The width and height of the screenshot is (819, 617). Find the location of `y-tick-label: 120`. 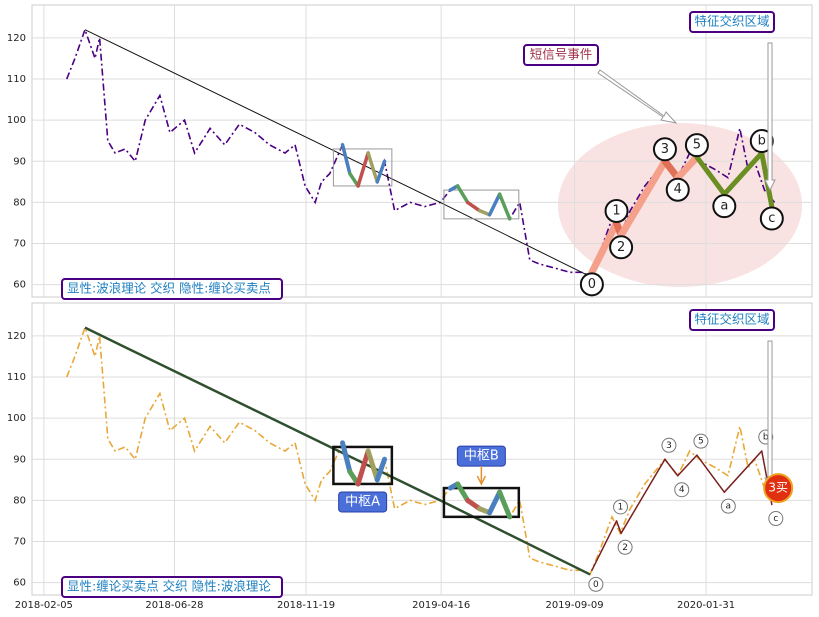

y-tick-label: 120 is located at coordinates (16, 336).